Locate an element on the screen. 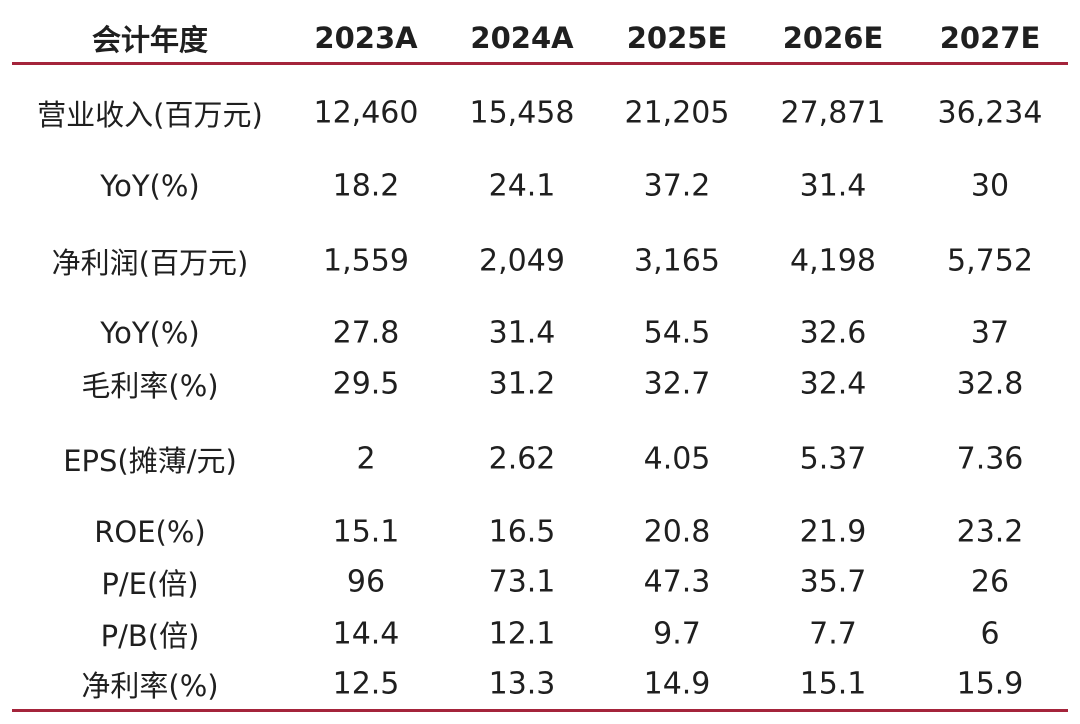 This screenshot has width=1080, height=724. table-cell: 6 is located at coordinates (990, 634).